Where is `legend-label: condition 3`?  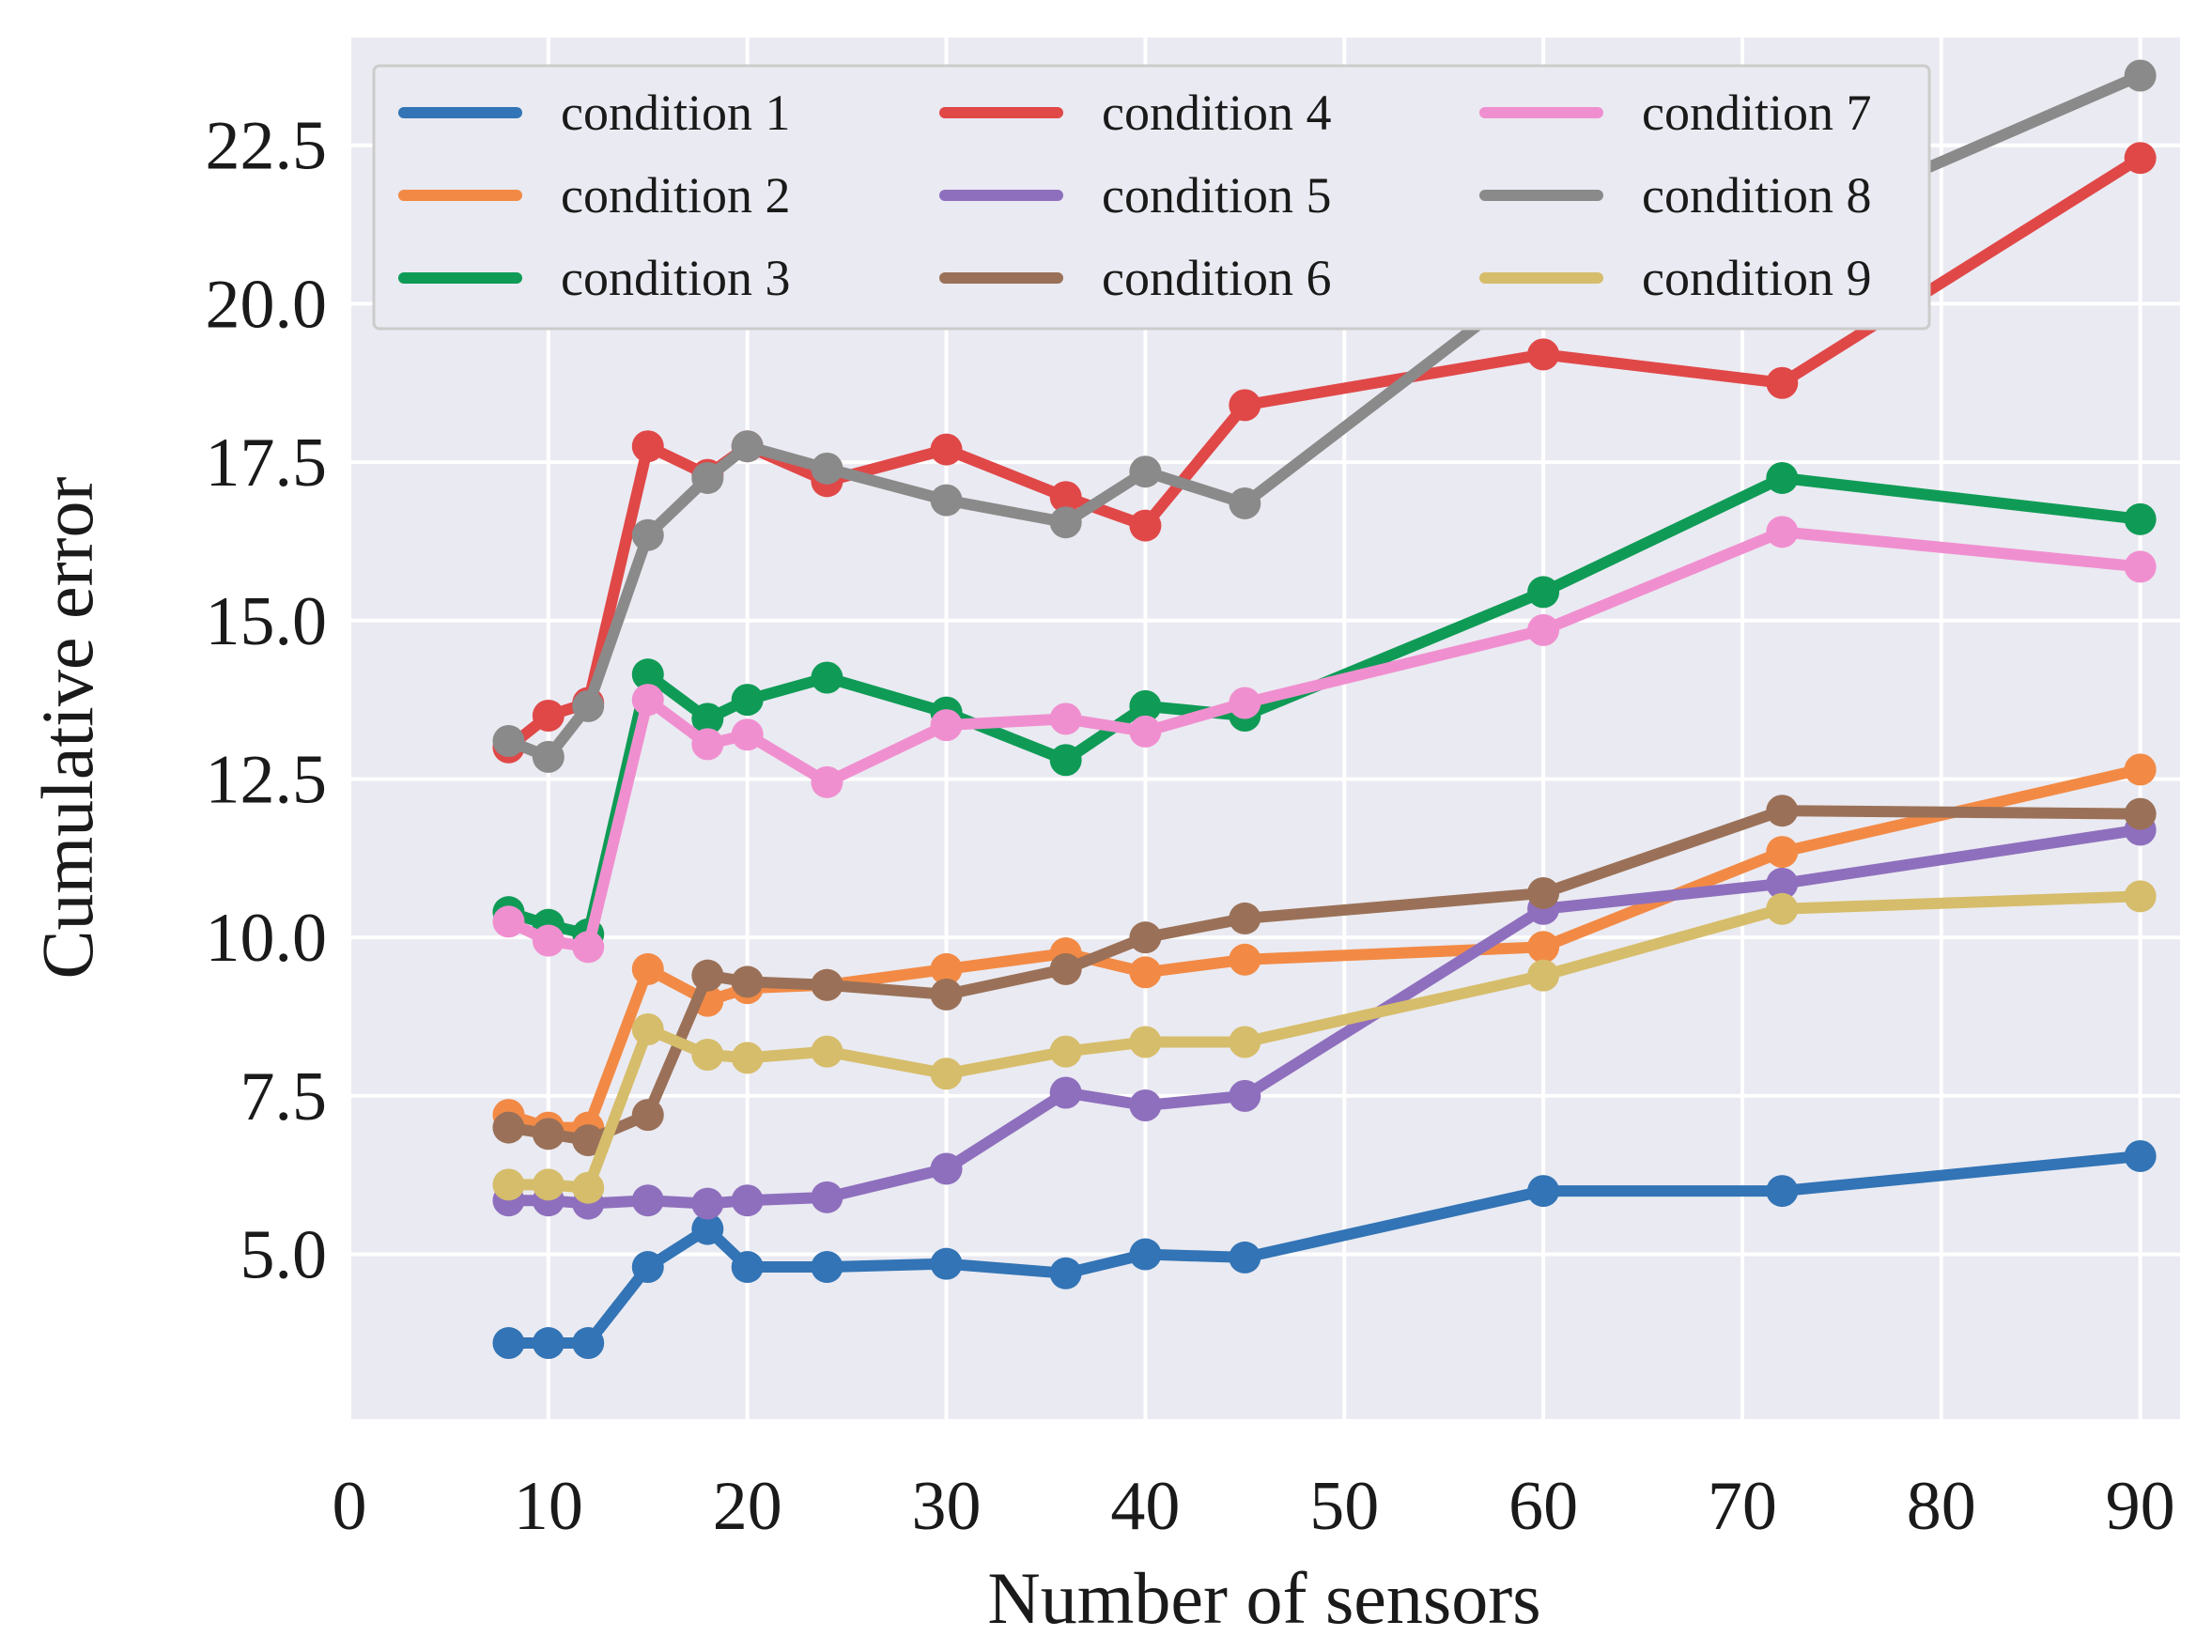 legend-label: condition 3 is located at coordinates (675, 278).